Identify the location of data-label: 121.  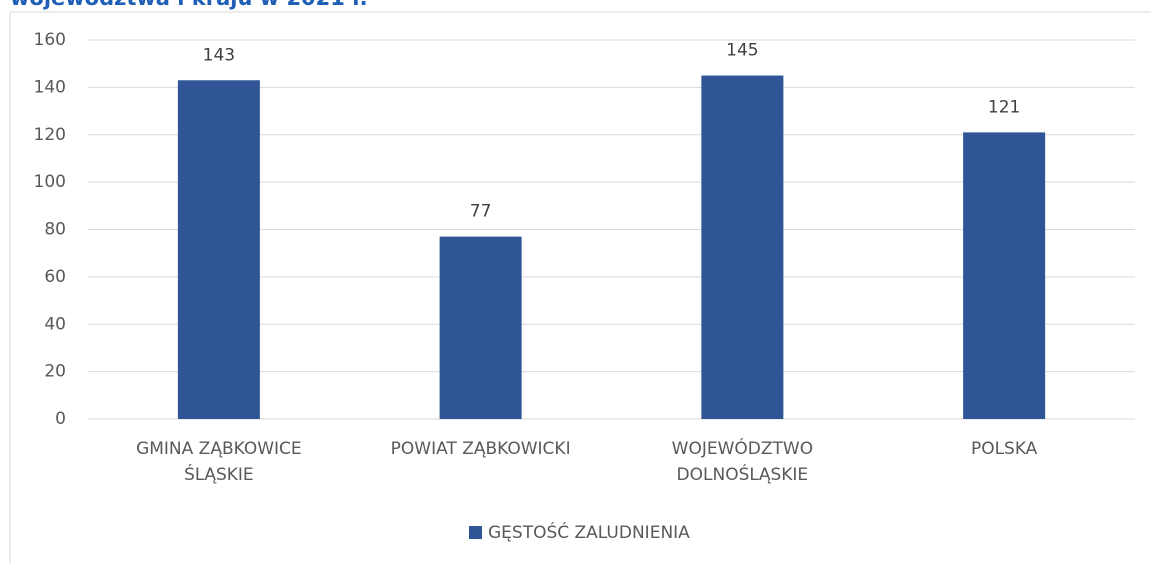
(1004, 107).